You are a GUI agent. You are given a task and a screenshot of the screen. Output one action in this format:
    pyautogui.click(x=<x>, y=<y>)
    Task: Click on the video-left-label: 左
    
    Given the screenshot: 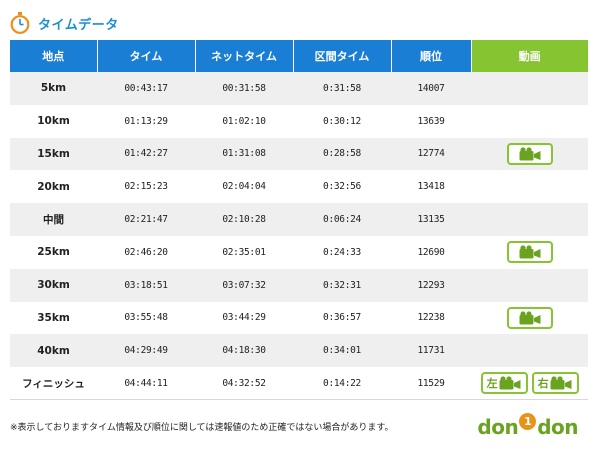 What is the action you would take?
    pyautogui.click(x=492, y=384)
    